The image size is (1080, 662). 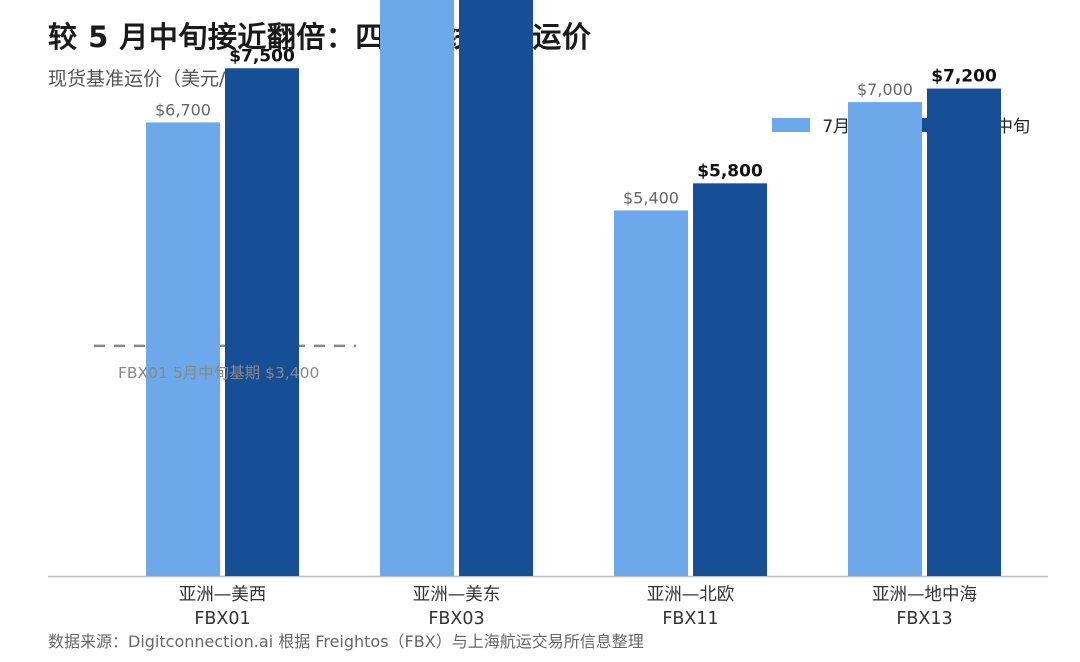 What do you see at coordinates (691, 595) in the screenshot?
I see `category-label-2: 亚洲—北欧` at bounding box center [691, 595].